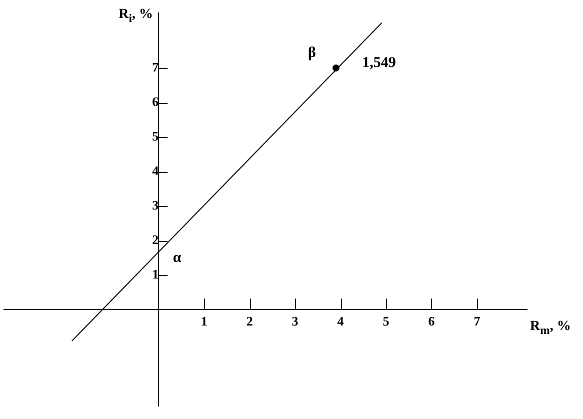 The height and width of the screenshot is (419, 583). I want to click on x-axis-title: R$_{m}$, %, so click(550, 329).